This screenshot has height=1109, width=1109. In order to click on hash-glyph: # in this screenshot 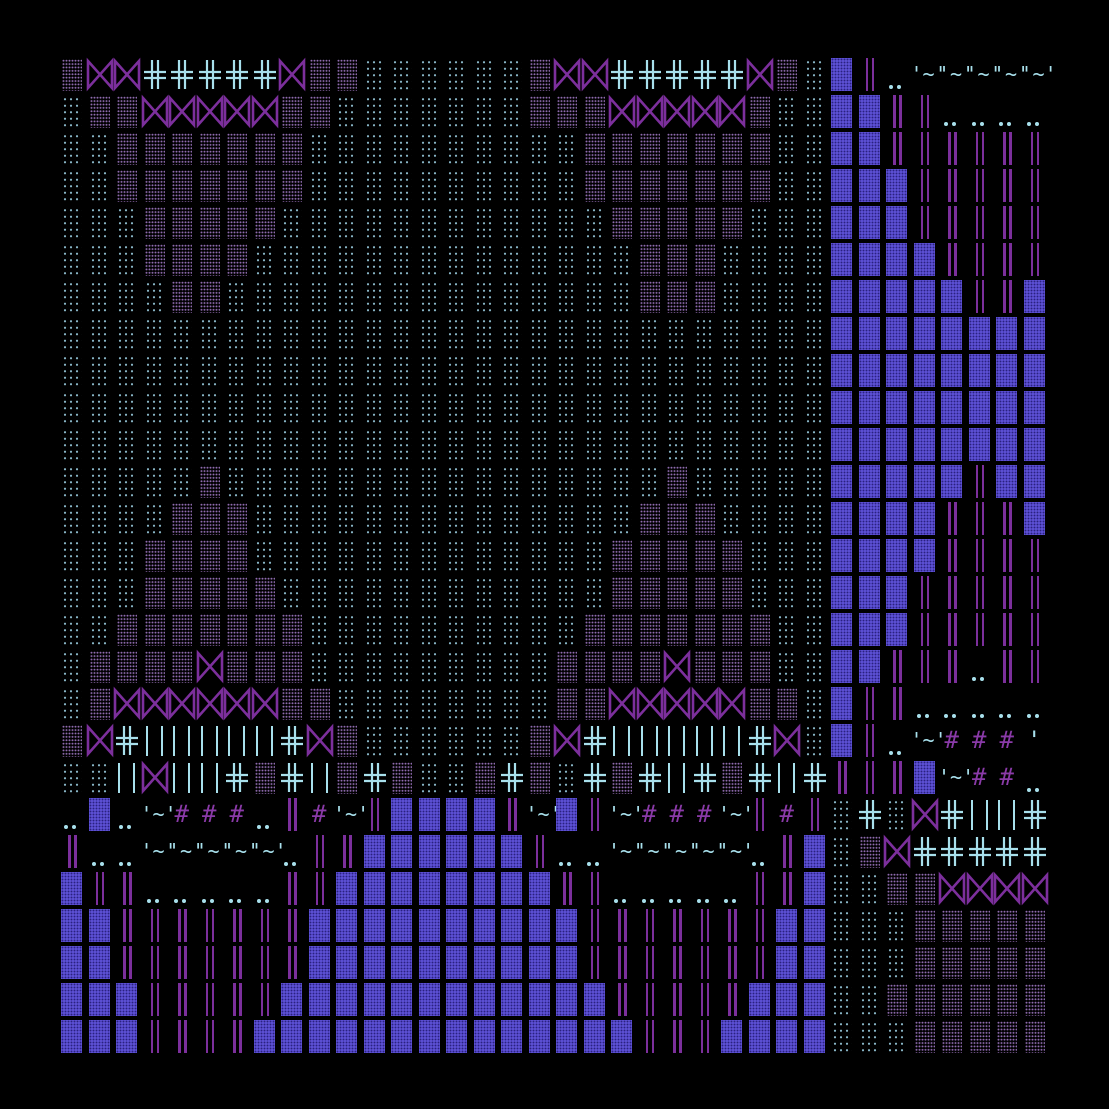, I will do `click(676, 814)`.